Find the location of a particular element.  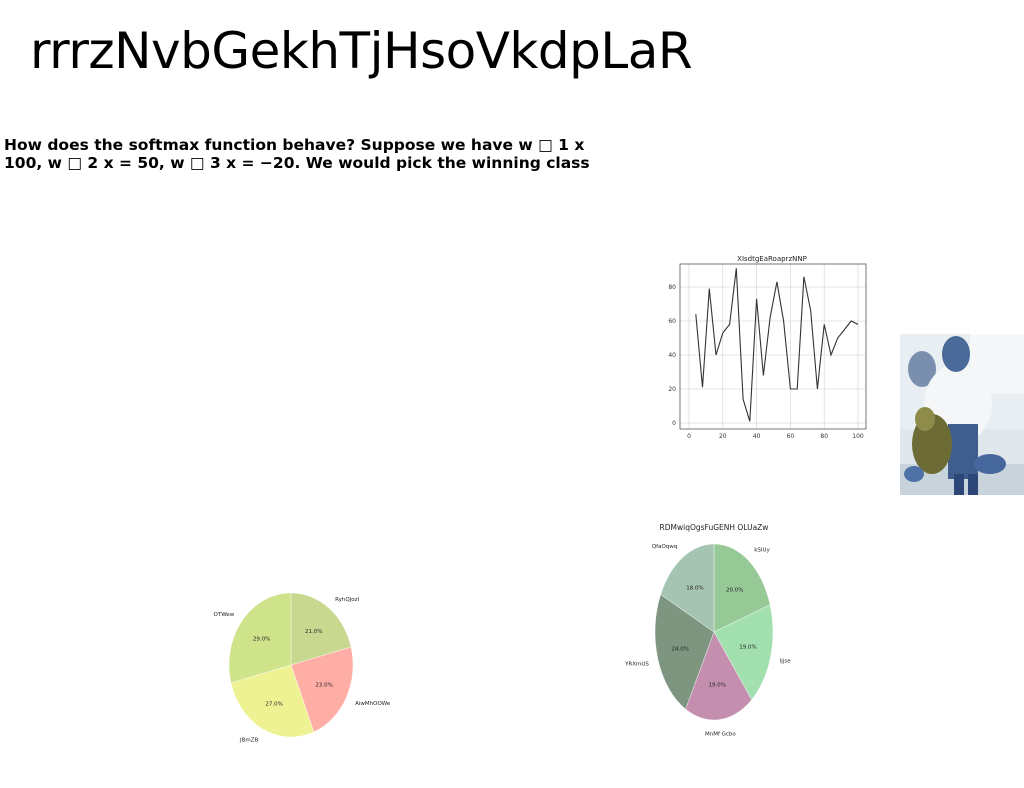

x-tick-label: 80 is located at coordinates (824, 436).